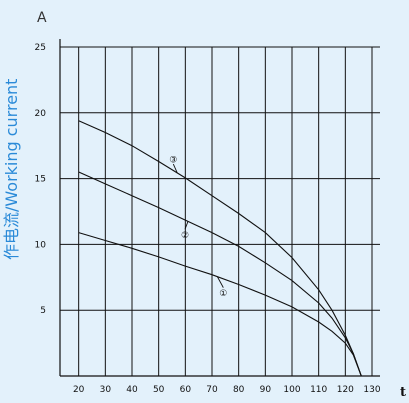  I want to click on y-tick-label: 10, so click(41, 245).